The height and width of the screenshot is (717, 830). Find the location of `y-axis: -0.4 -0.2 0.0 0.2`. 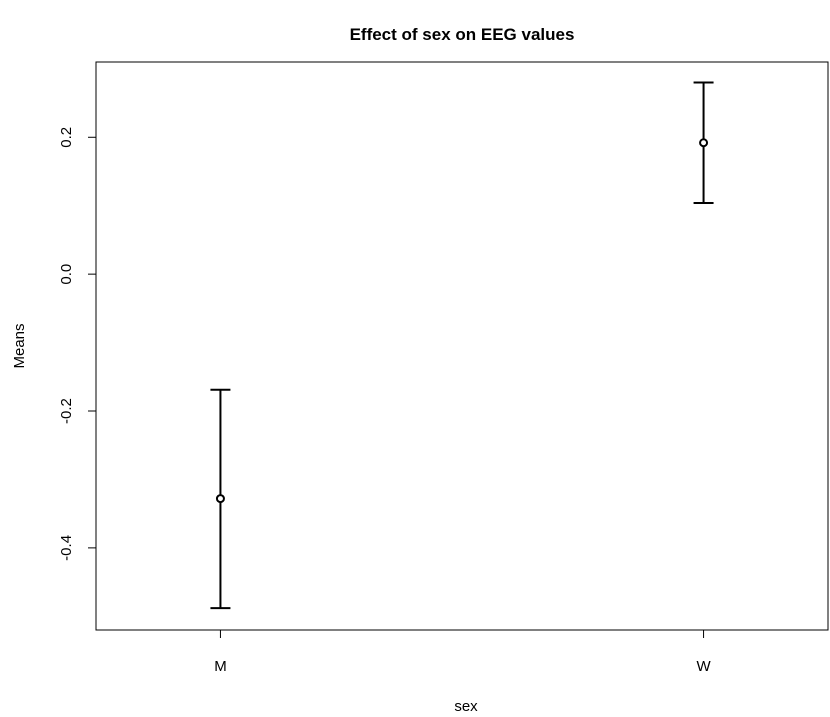

y-axis: -0.4 -0.2 0.0 0.2 is located at coordinates (77, 344).